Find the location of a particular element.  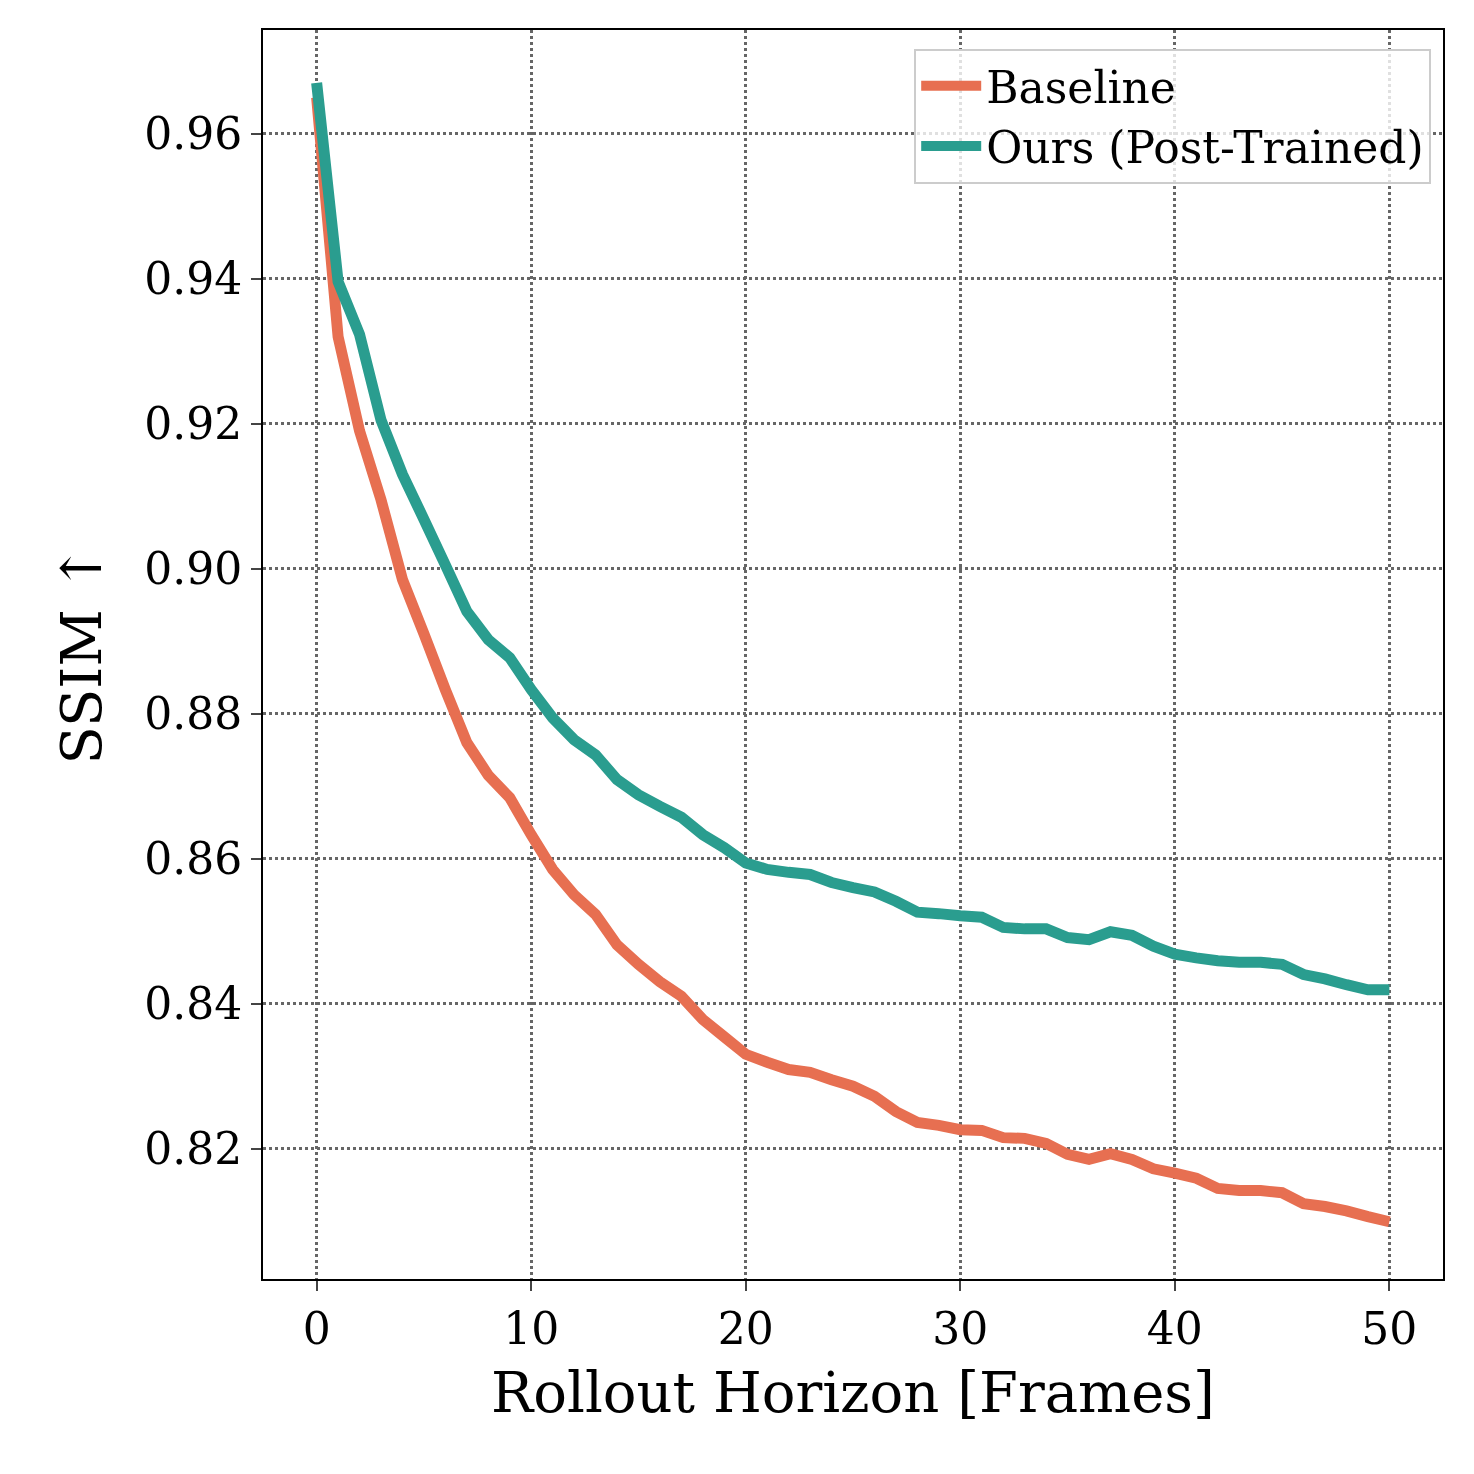

y-tick-label: 0.86 is located at coordinates (193, 858).